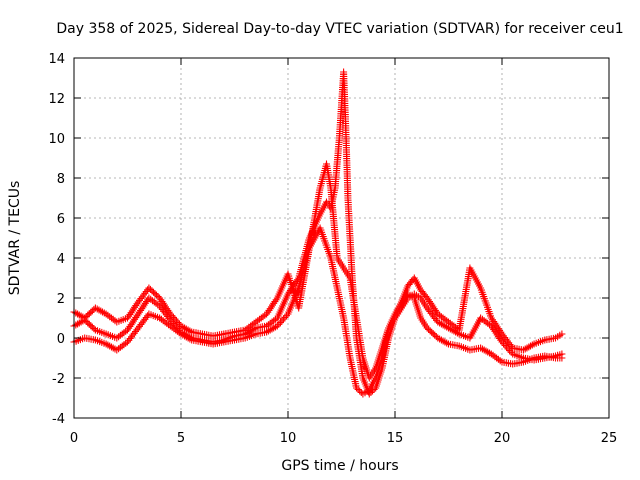  I want to click on x-tick-label: 10, so click(288, 438).